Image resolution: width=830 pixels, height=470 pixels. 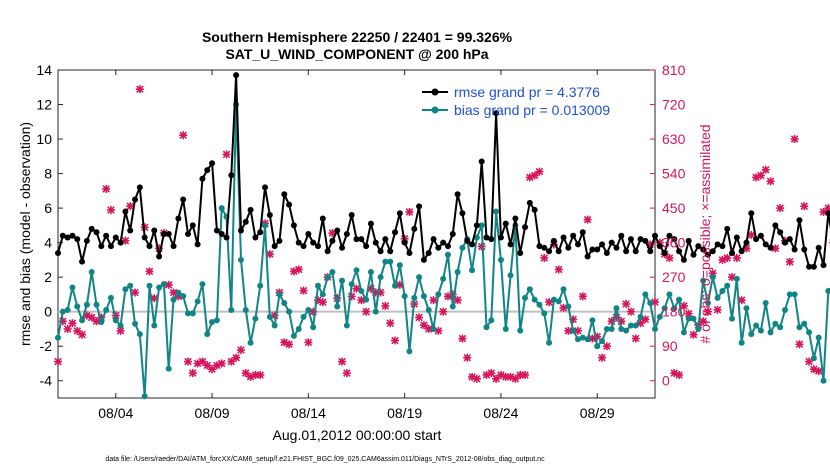 I want to click on left-y-tick-label: 2, so click(x=48, y=277).